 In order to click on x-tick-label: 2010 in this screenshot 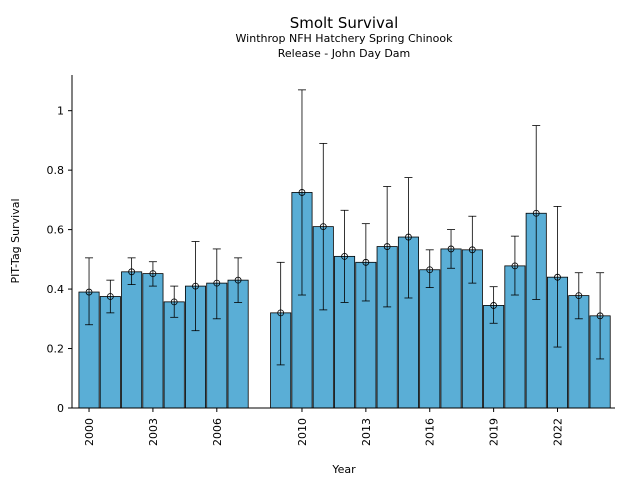, I will do `click(302, 432)`.